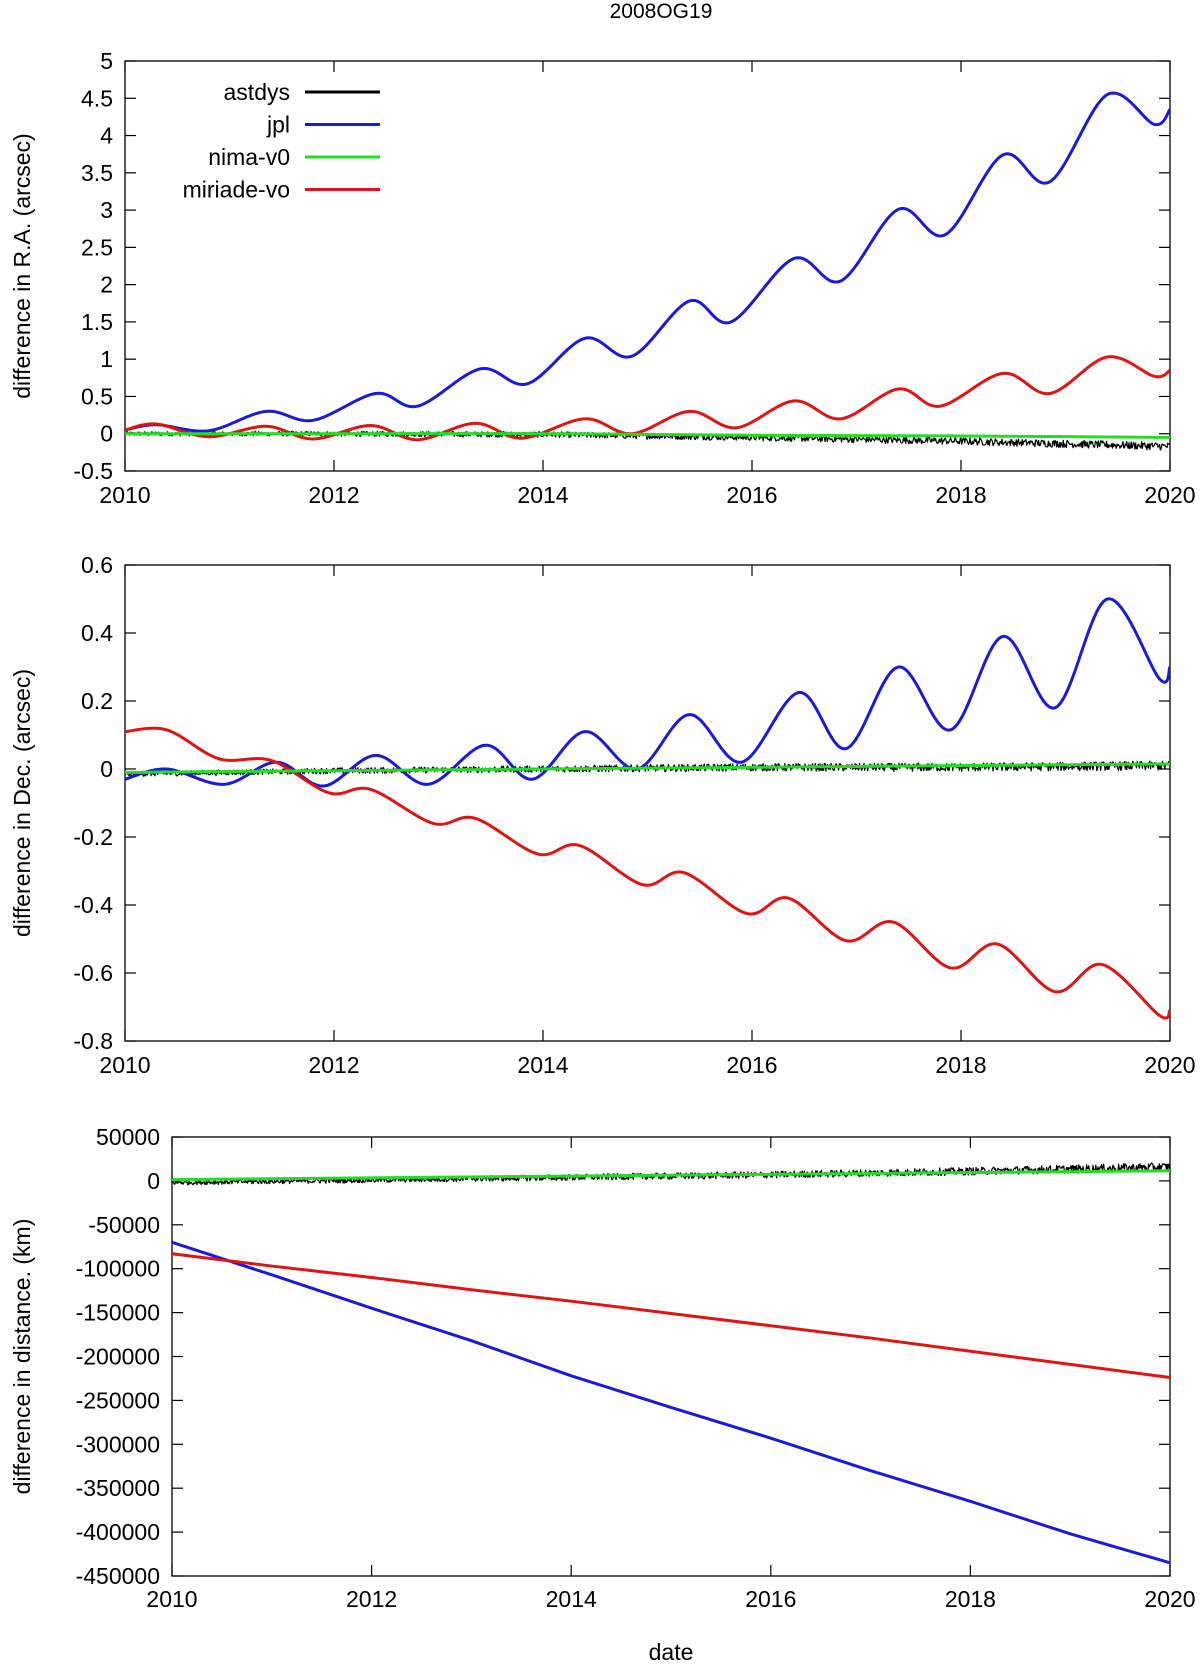 The height and width of the screenshot is (1672, 1200). I want to click on y-tick-label: -350000, so click(118, 1488).